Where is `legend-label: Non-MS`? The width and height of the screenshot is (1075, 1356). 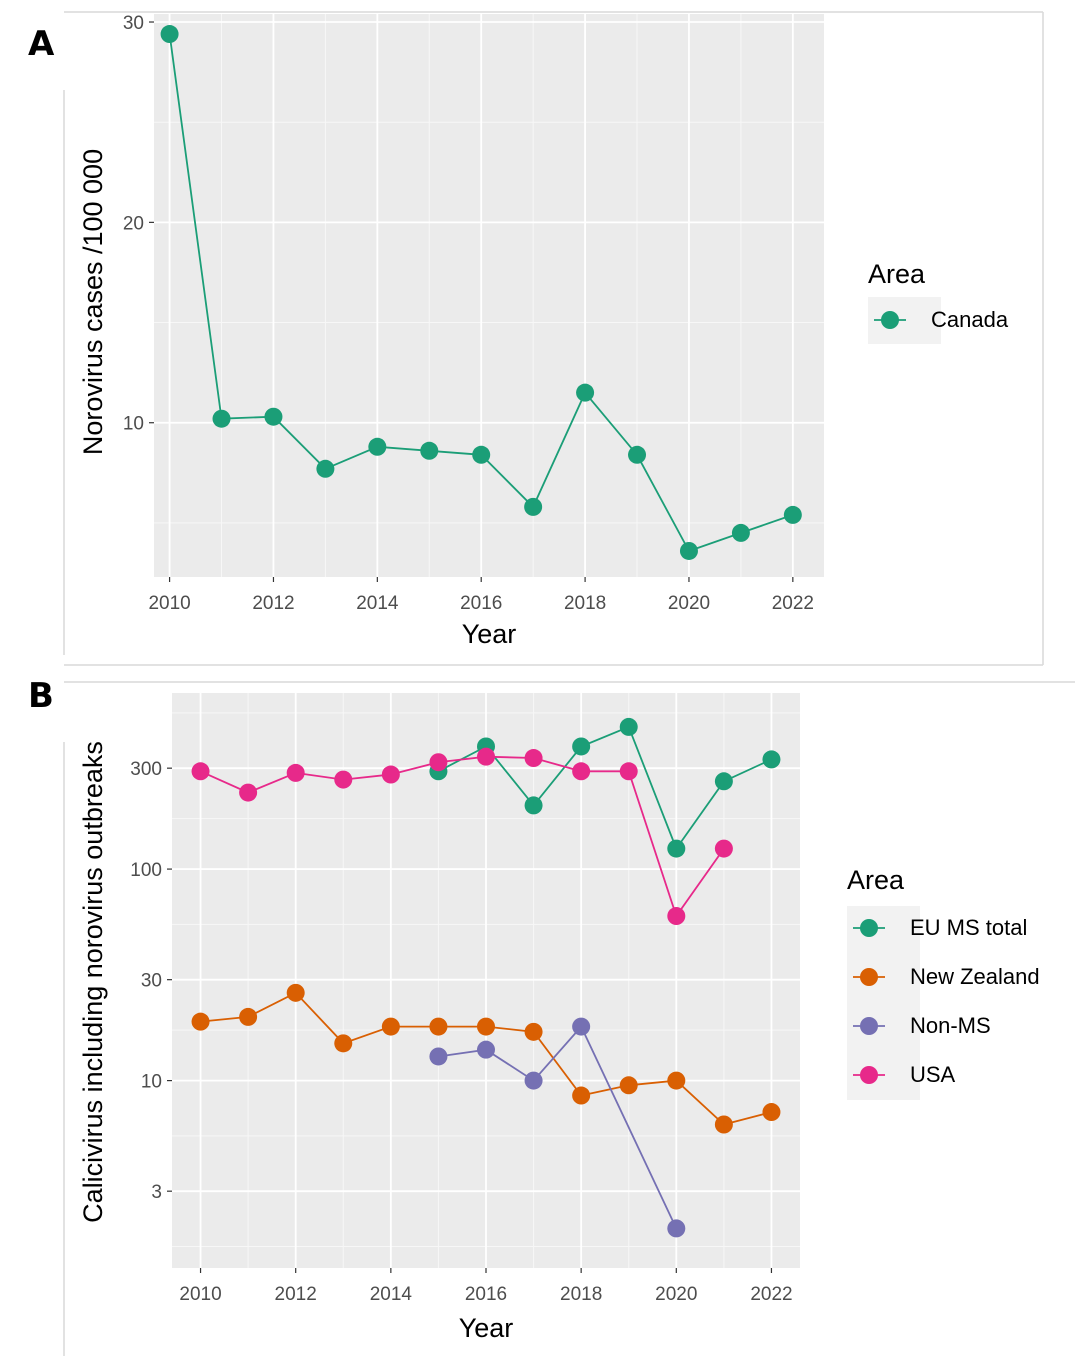
legend-label: Non-MS is located at coordinates (950, 1025).